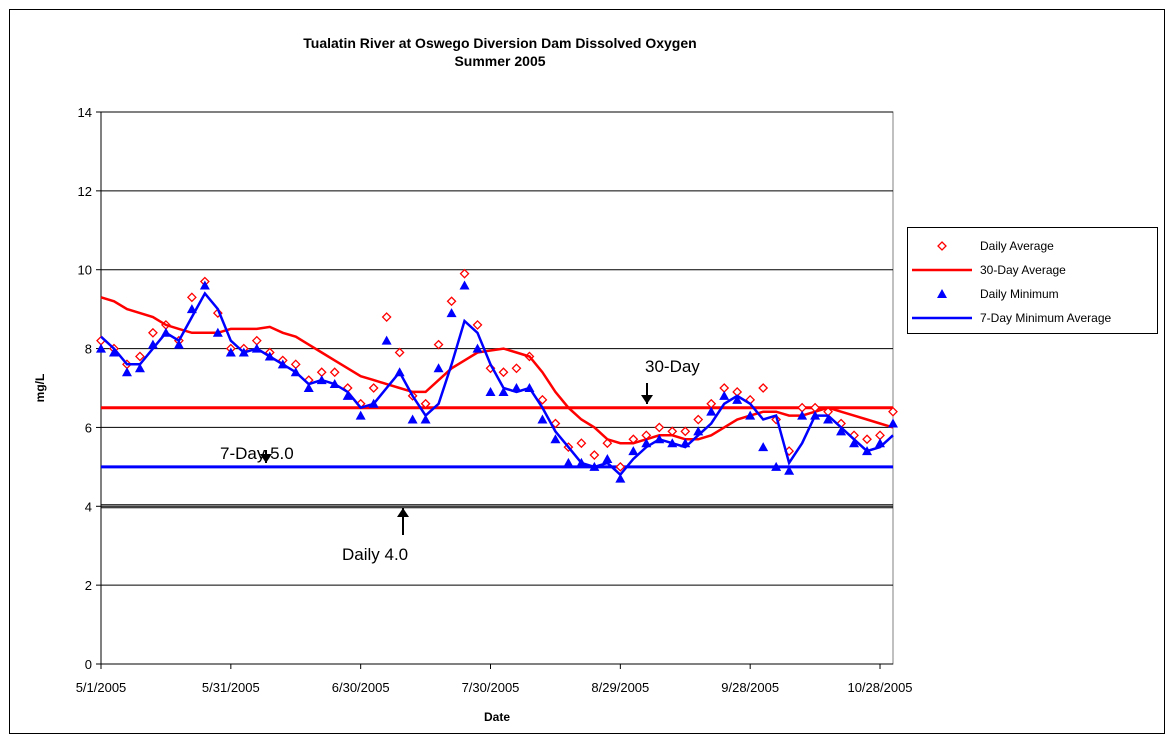  What do you see at coordinates (85, 191) in the screenshot?
I see `y-tick-label: 12` at bounding box center [85, 191].